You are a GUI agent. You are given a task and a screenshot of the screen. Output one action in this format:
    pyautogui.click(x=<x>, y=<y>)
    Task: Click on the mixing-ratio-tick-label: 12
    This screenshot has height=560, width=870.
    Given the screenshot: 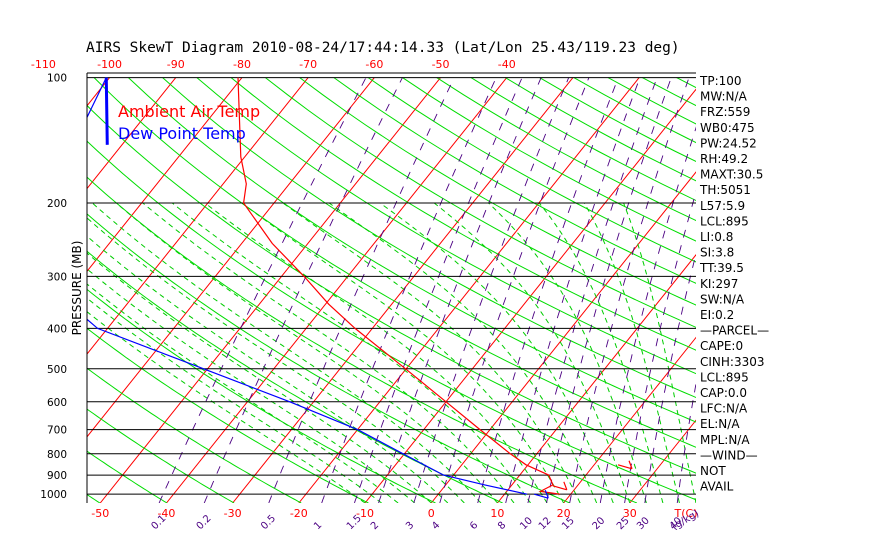 What is the action you would take?
    pyautogui.click(x=545, y=523)
    